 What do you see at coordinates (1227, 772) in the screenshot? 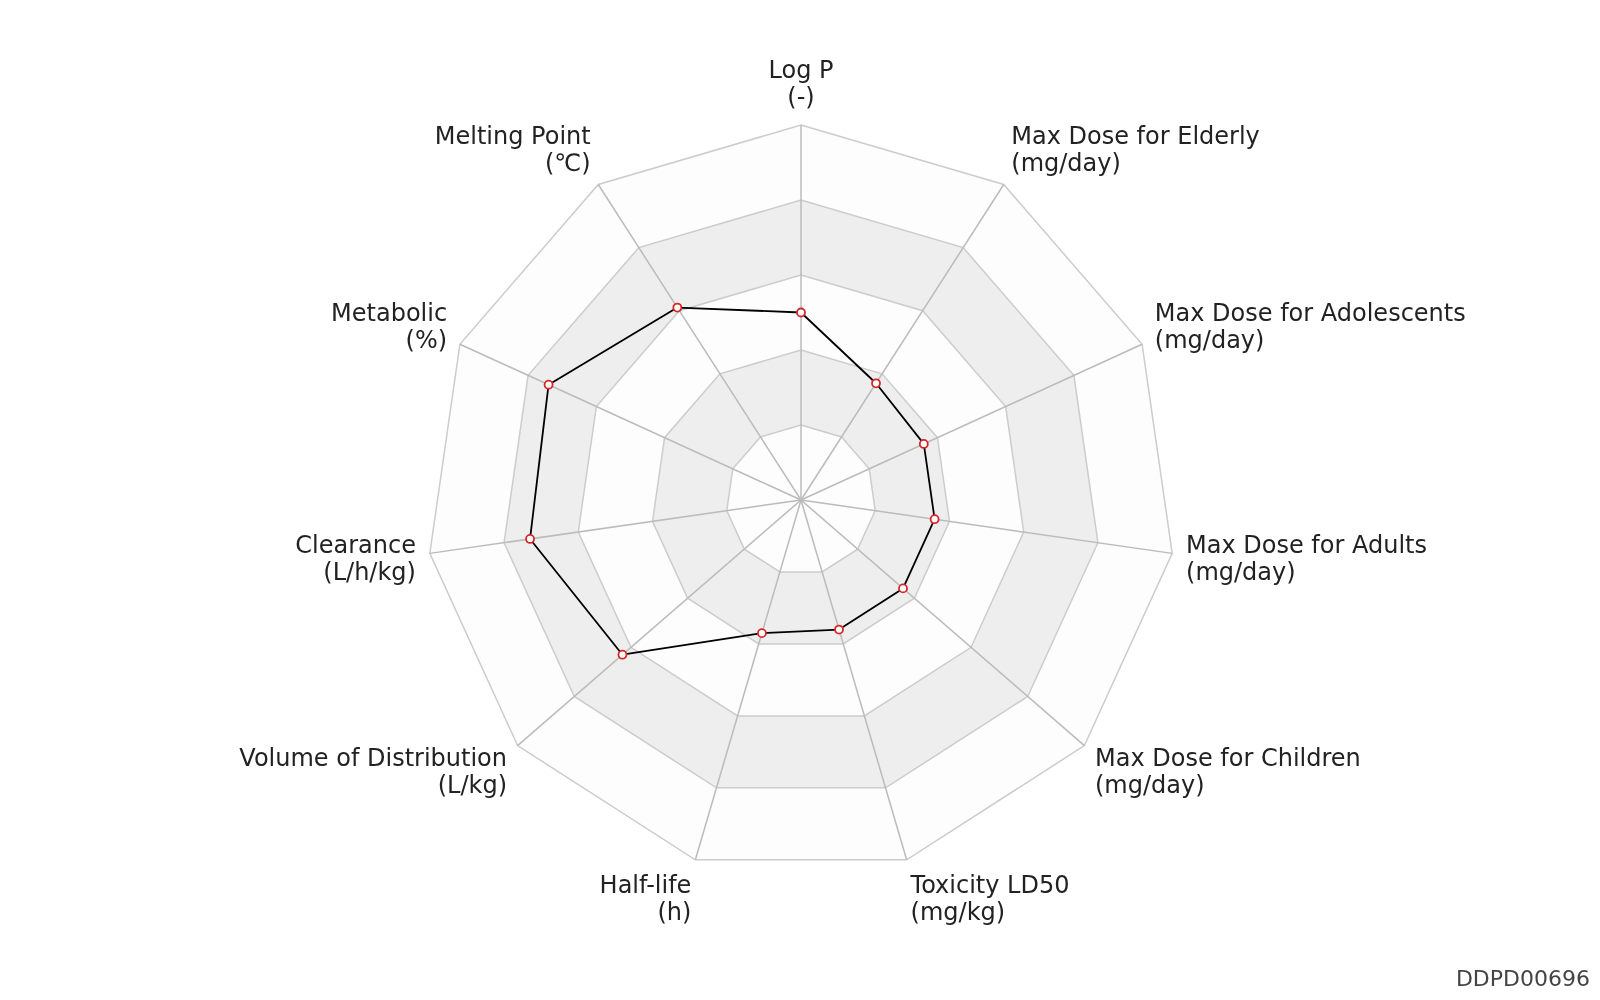
I see `spoke-label: Max Dose for Children (mg/day)` at bounding box center [1227, 772].